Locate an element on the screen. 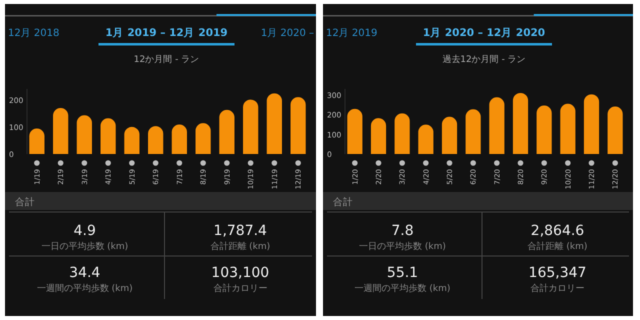  text: 7.8 is located at coordinates (402, 231).